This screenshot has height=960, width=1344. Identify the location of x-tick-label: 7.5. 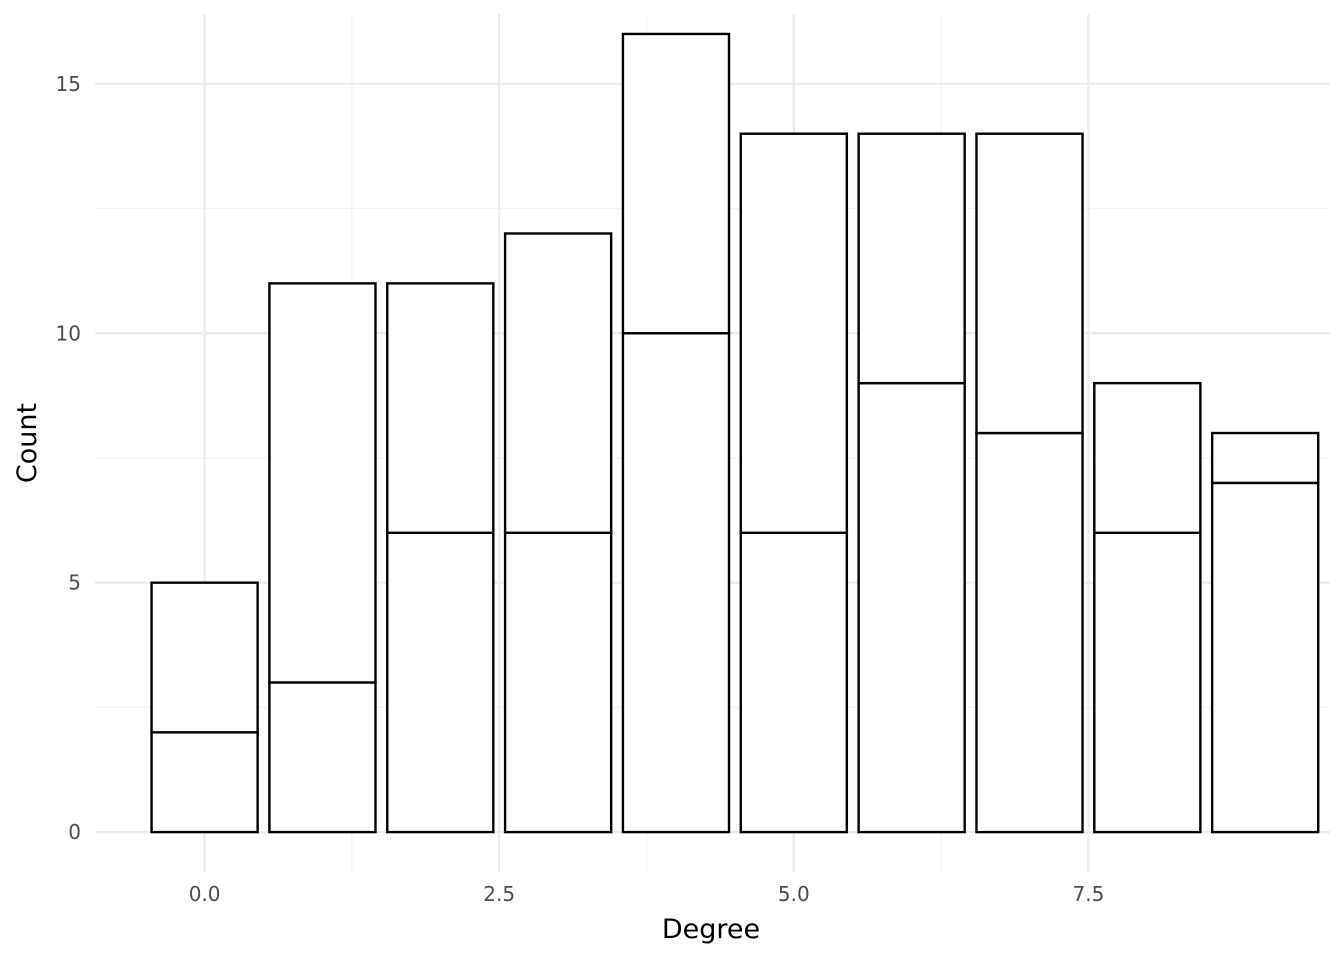
(1089, 894).